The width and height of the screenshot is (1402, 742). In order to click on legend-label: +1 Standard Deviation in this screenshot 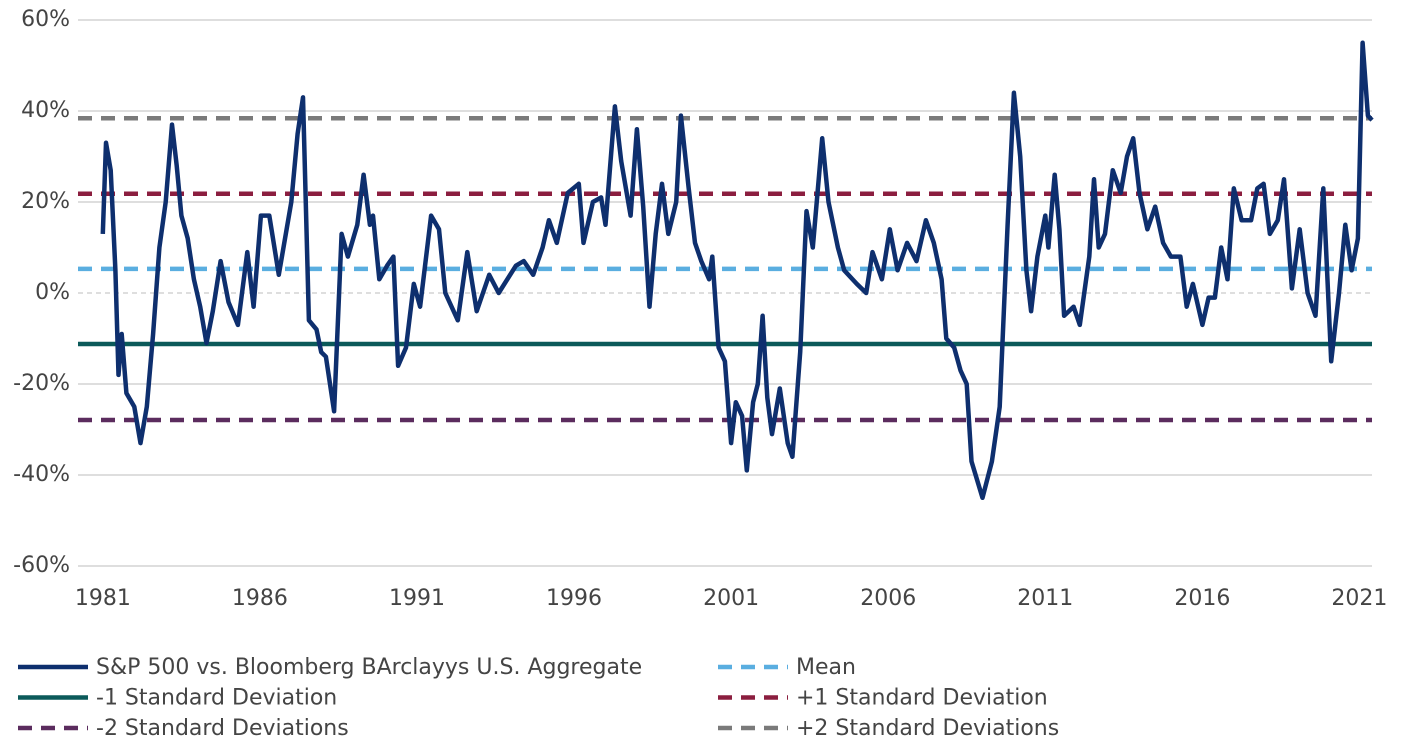, I will do `click(922, 698)`.